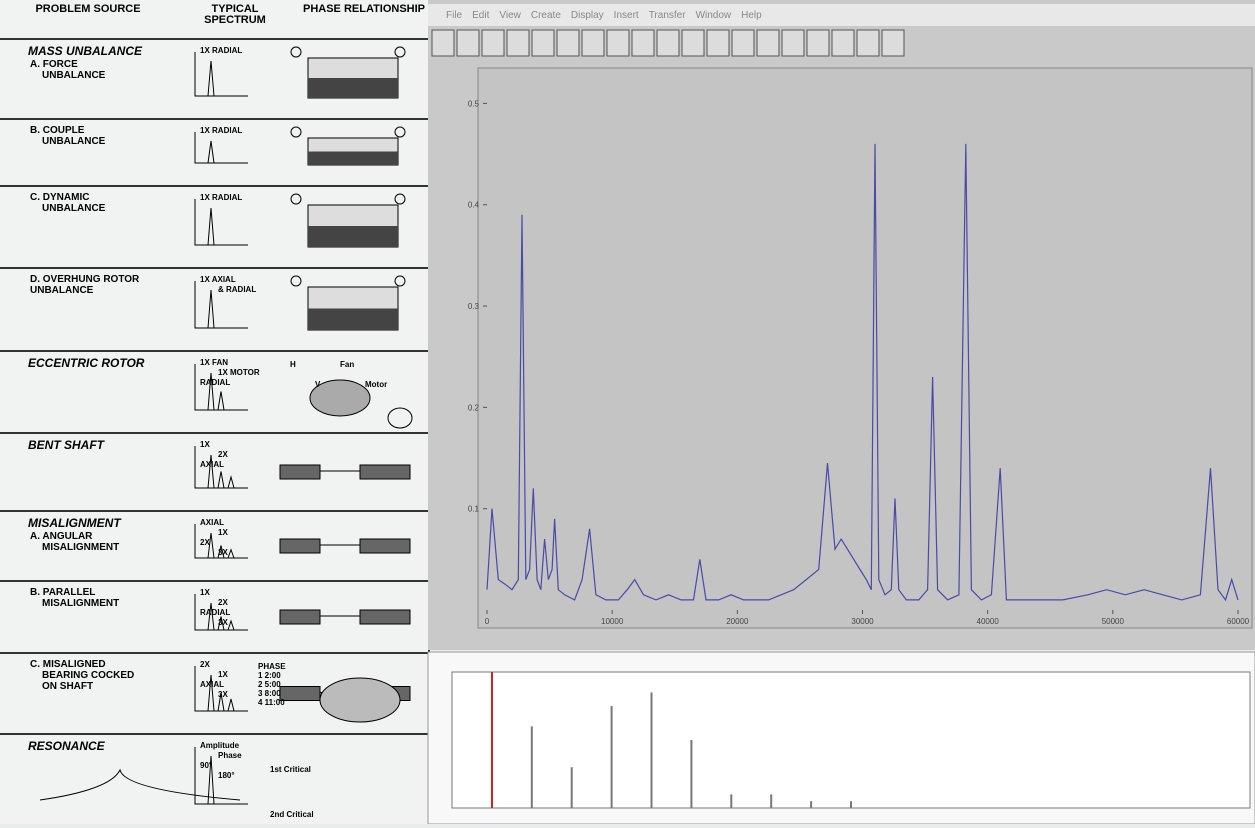 Image resolution: width=1255 pixels, height=828 pixels. Describe the element at coordinates (60, 197) in the screenshot. I see `source-label: C. DYNAMIC` at that location.